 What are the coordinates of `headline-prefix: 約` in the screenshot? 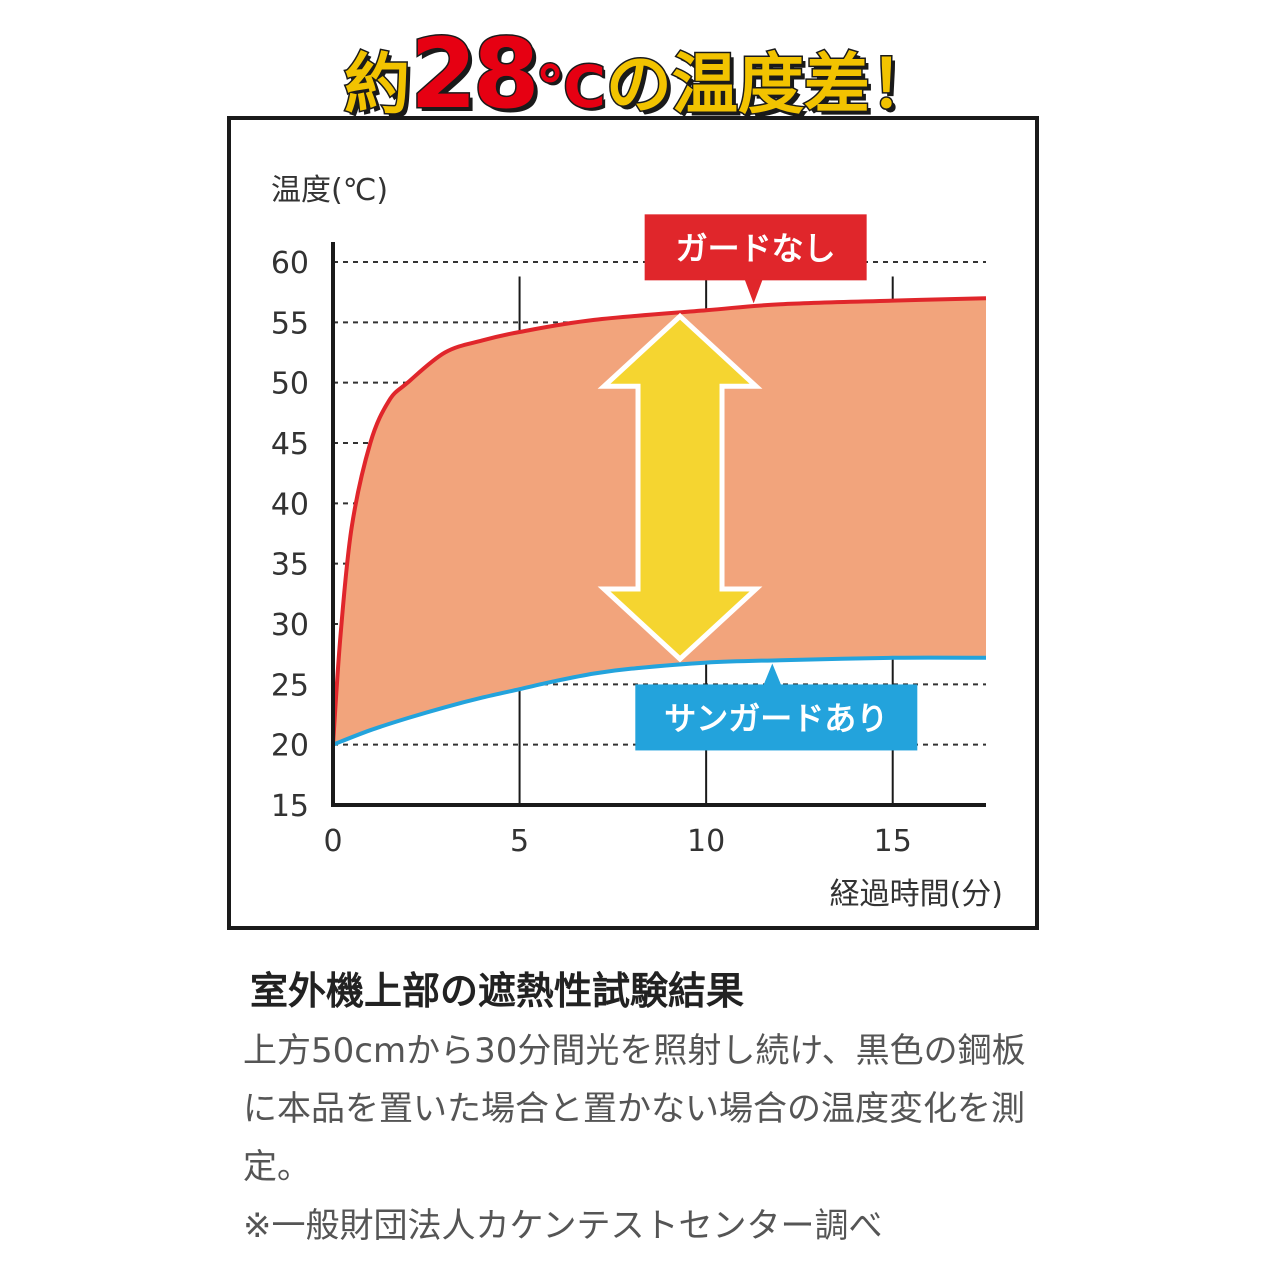 It's located at (377, 85).